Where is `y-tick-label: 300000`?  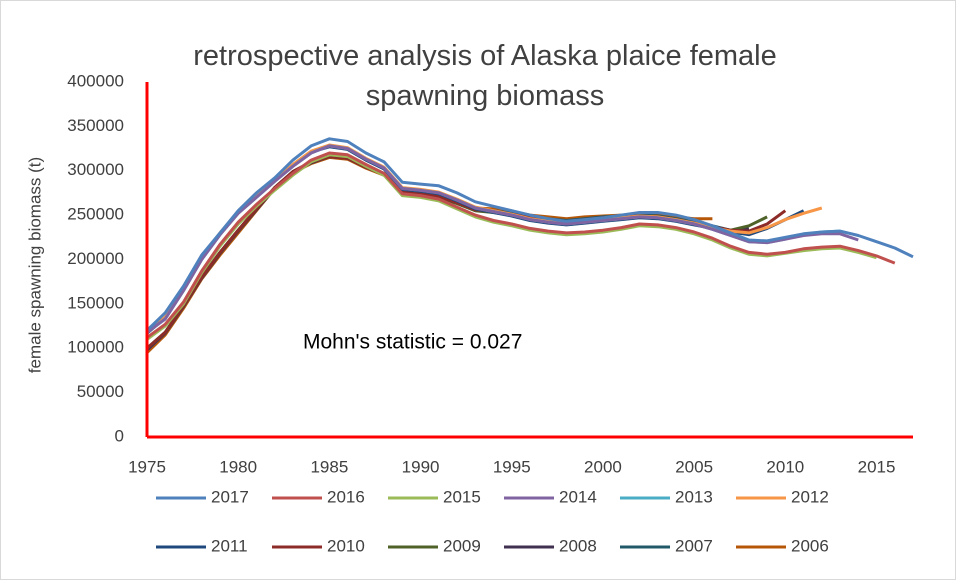
y-tick-label: 300000 is located at coordinates (95, 169).